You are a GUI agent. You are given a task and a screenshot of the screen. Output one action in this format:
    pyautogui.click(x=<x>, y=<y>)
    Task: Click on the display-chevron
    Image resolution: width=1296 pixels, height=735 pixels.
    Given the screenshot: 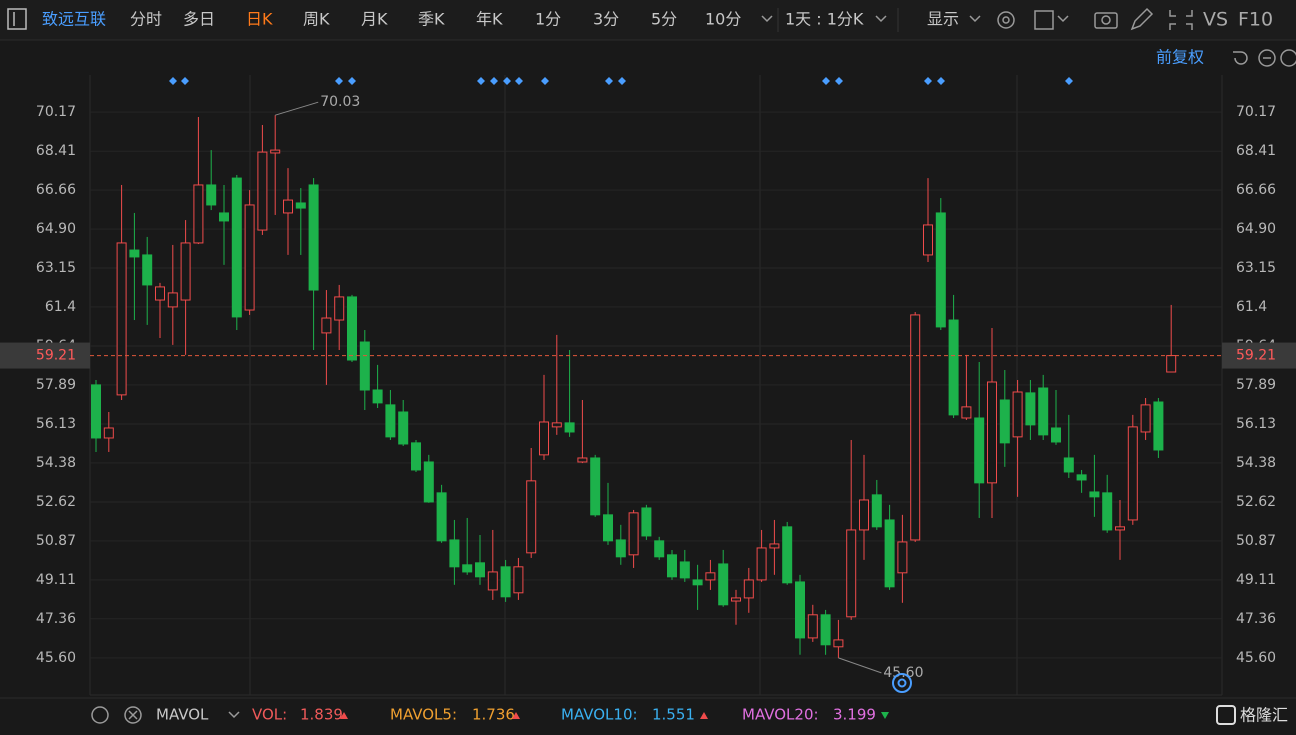 What is the action you would take?
    pyautogui.click(x=975, y=19)
    